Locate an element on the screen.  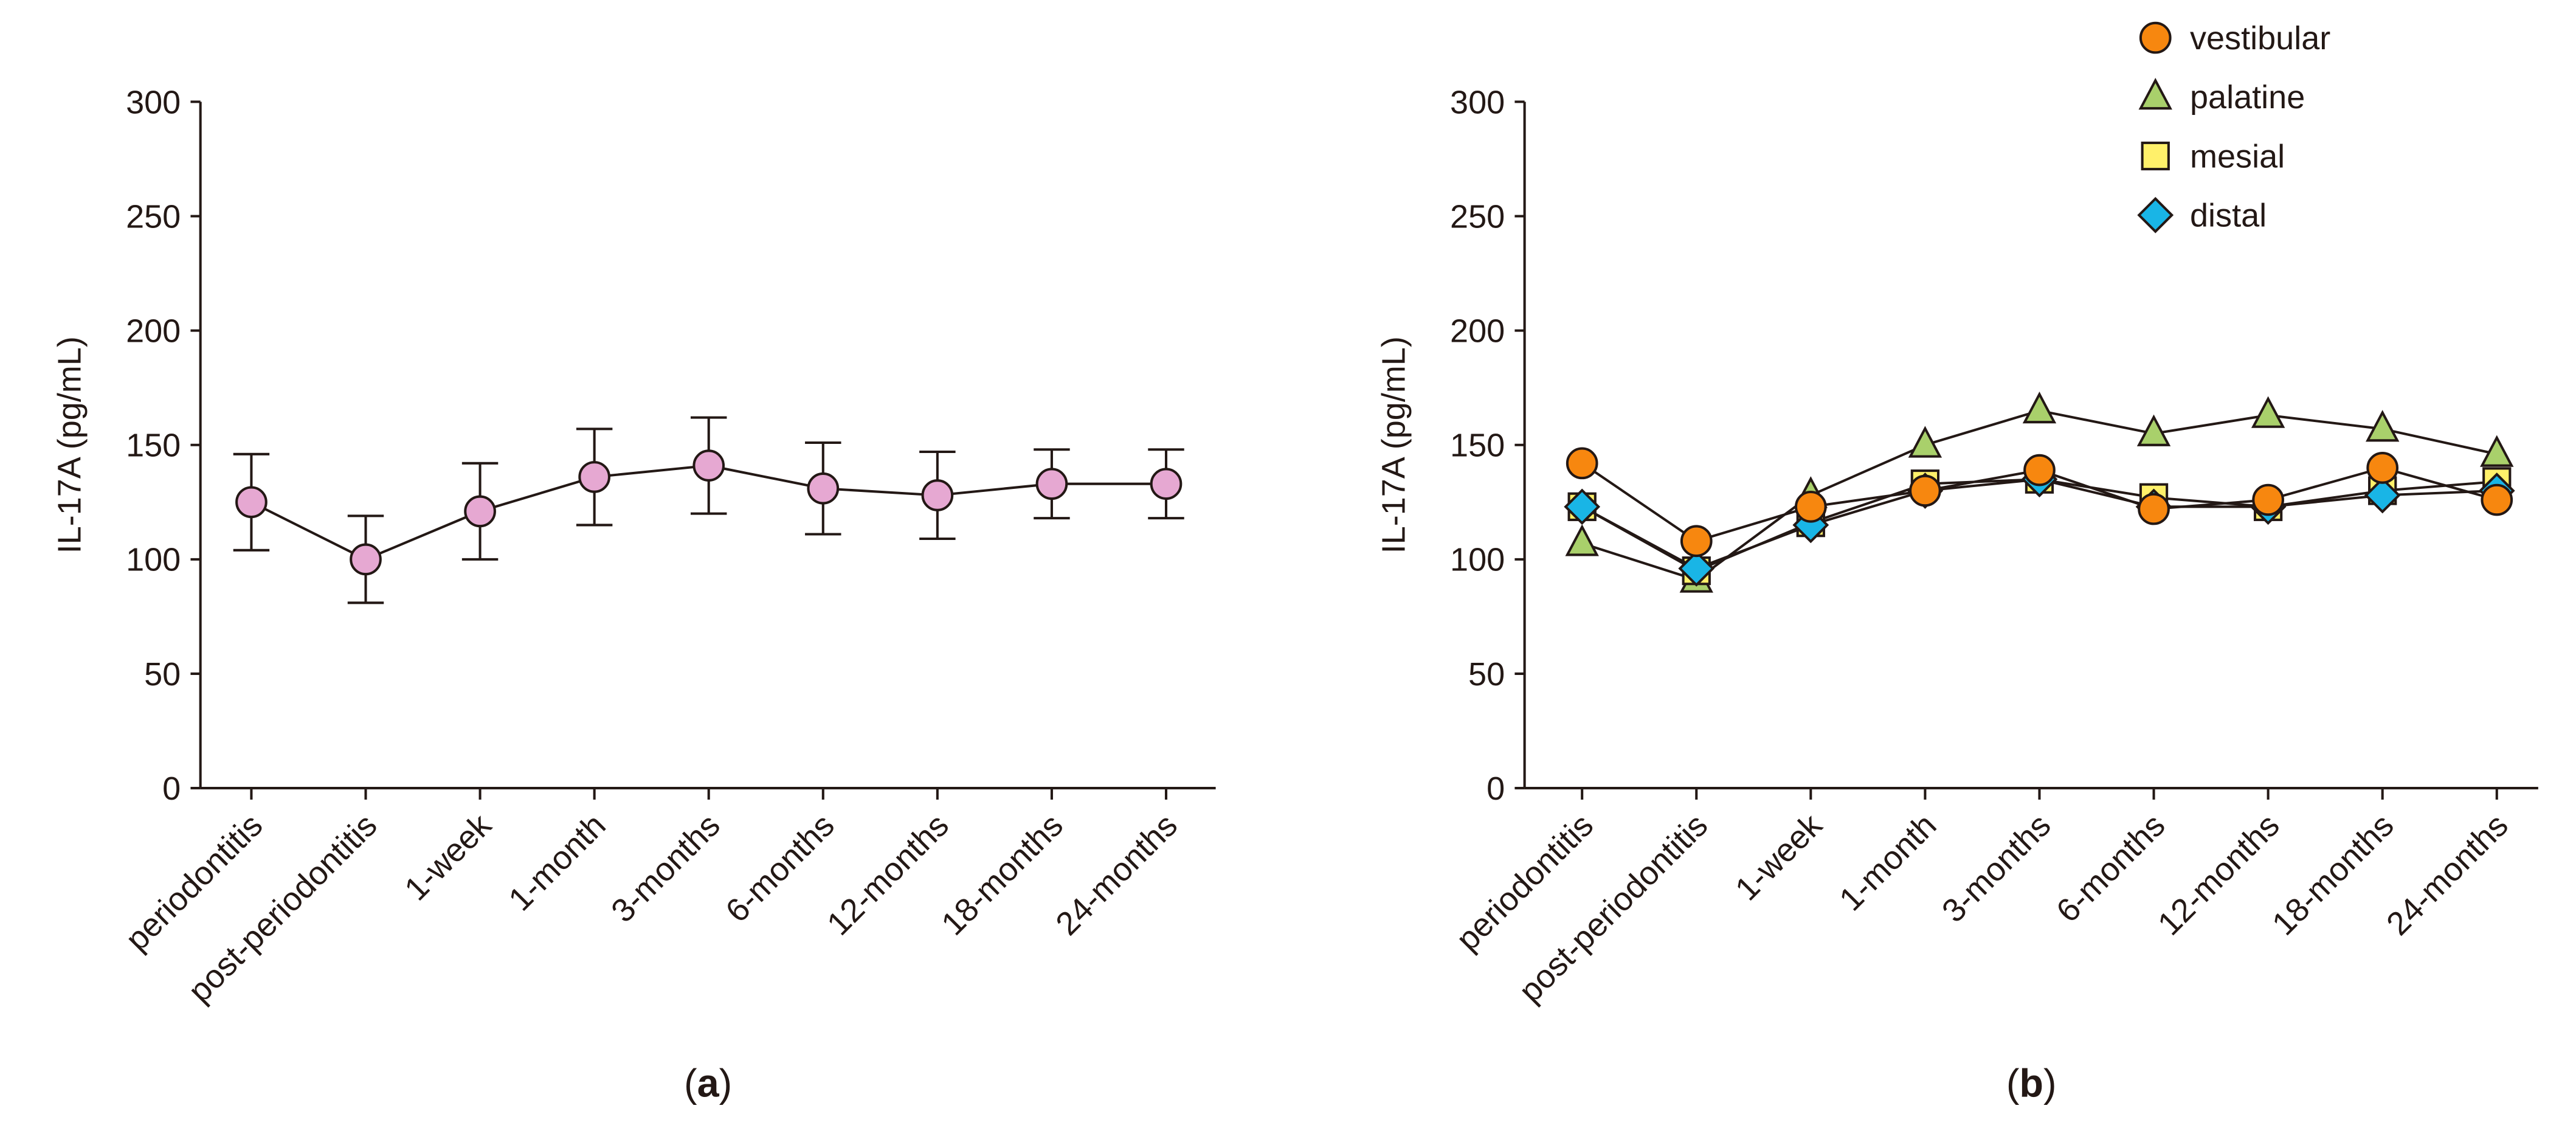
legend-label: palatine is located at coordinates (2247, 97).